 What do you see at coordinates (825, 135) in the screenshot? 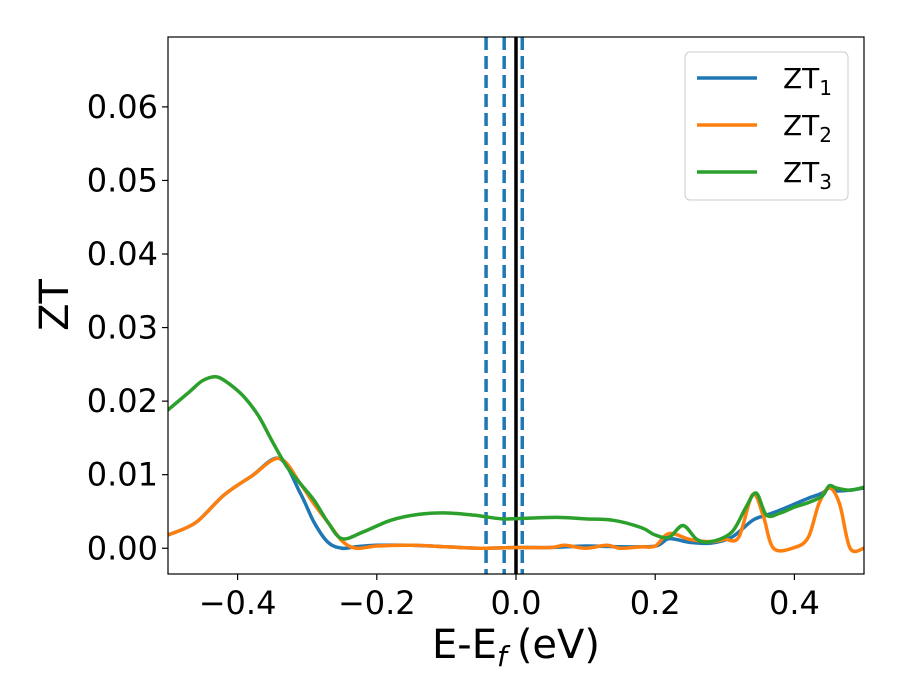
I see `legend-label-subscript: 2` at bounding box center [825, 135].